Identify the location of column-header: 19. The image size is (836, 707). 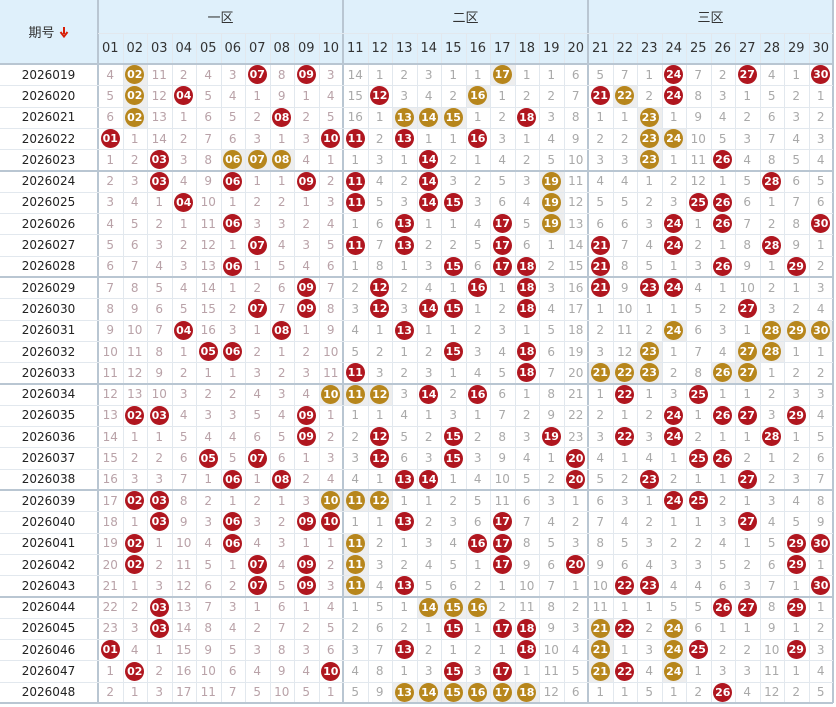
(551, 48).